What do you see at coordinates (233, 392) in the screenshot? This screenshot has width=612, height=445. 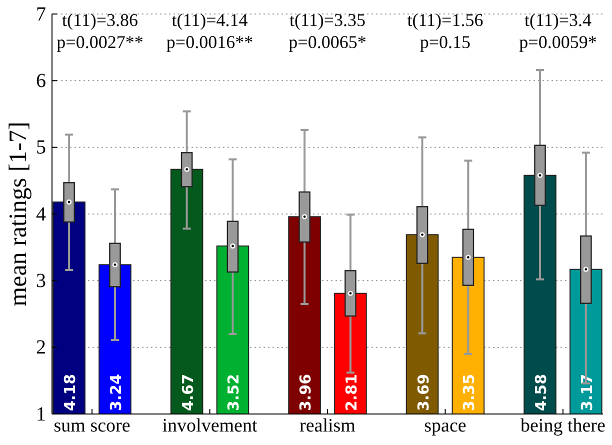 I see `data-label: 3.52` at bounding box center [233, 392].